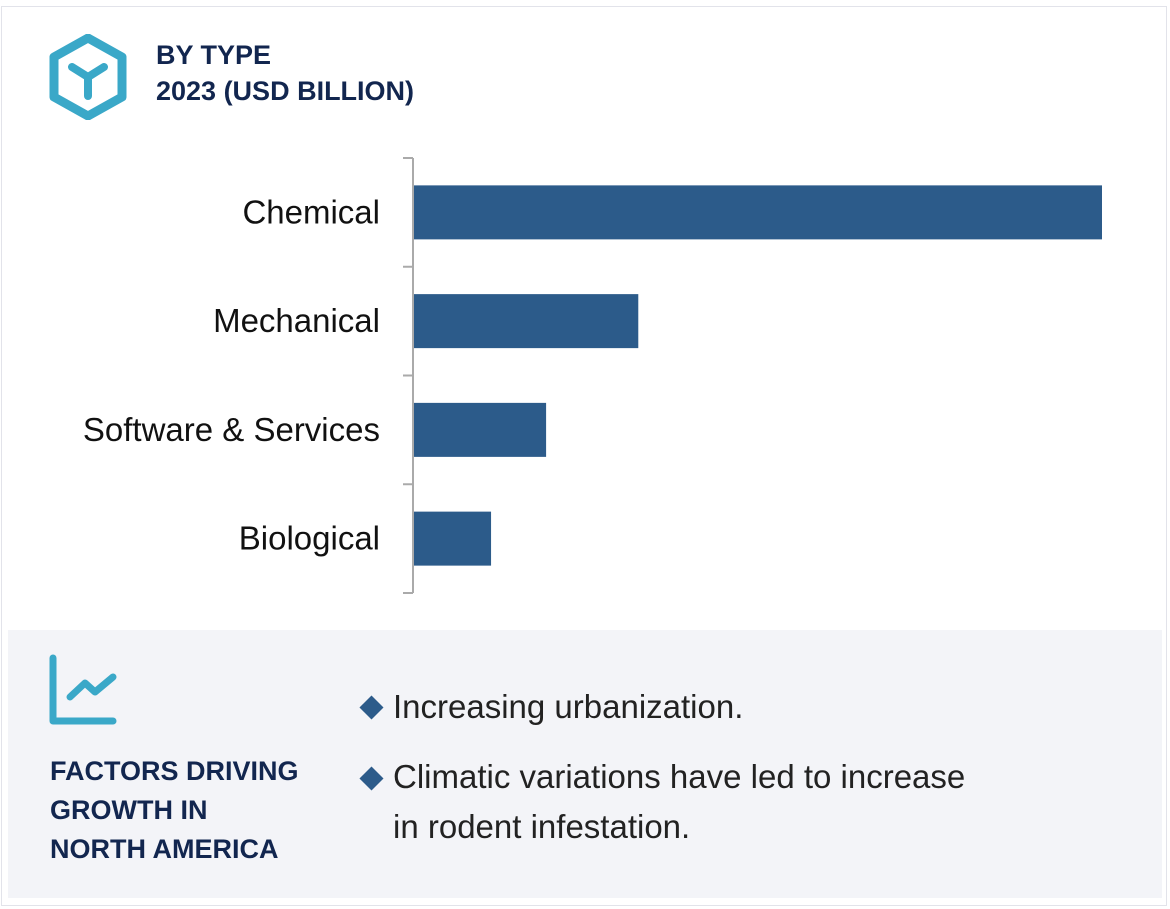 This screenshot has width=1170, height=909. Describe the element at coordinates (309, 538) in the screenshot. I see `category-label: Biological` at that location.